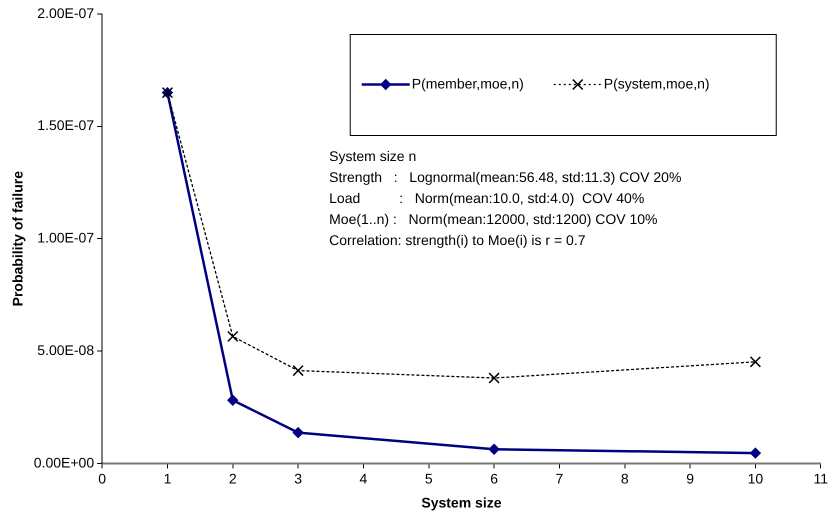  Describe the element at coordinates (657, 83) in the screenshot. I see `legend-label: P(system,moe,n)` at that location.